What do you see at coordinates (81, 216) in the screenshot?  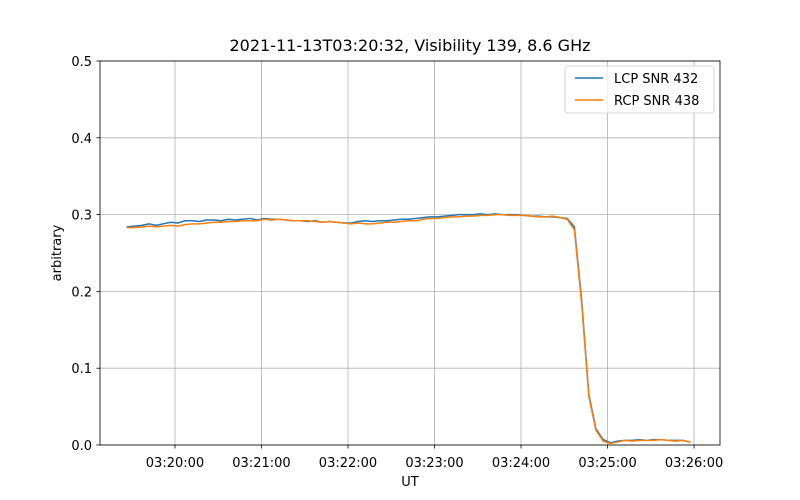 I see `y-tick-label: 0.3` at bounding box center [81, 216].